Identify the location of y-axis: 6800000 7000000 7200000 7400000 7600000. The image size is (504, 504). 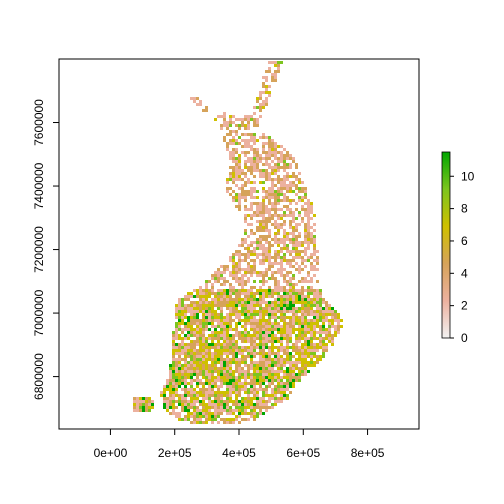
(46, 249).